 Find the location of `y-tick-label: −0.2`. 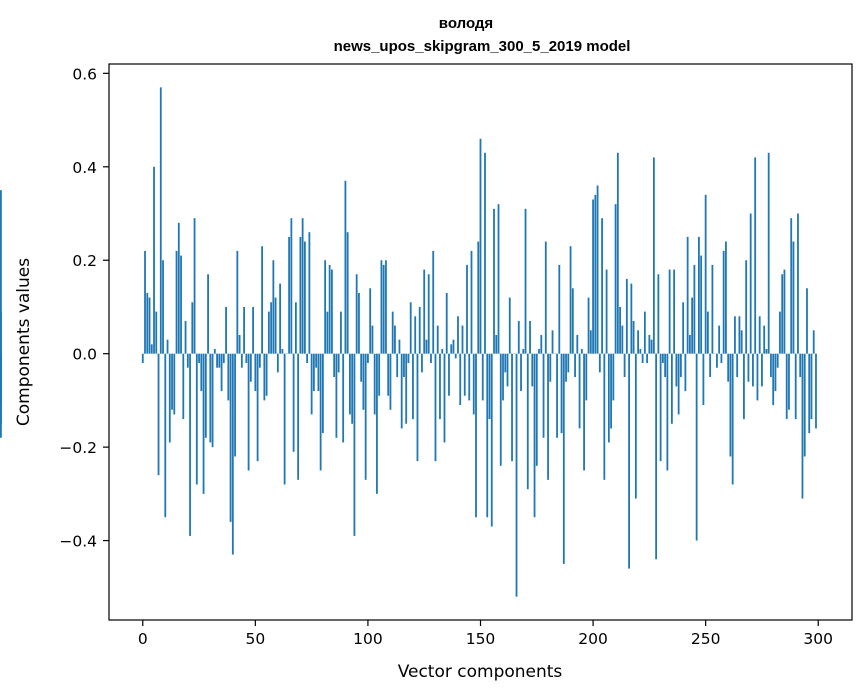

y-tick-label: −0.2 is located at coordinates (78, 448).